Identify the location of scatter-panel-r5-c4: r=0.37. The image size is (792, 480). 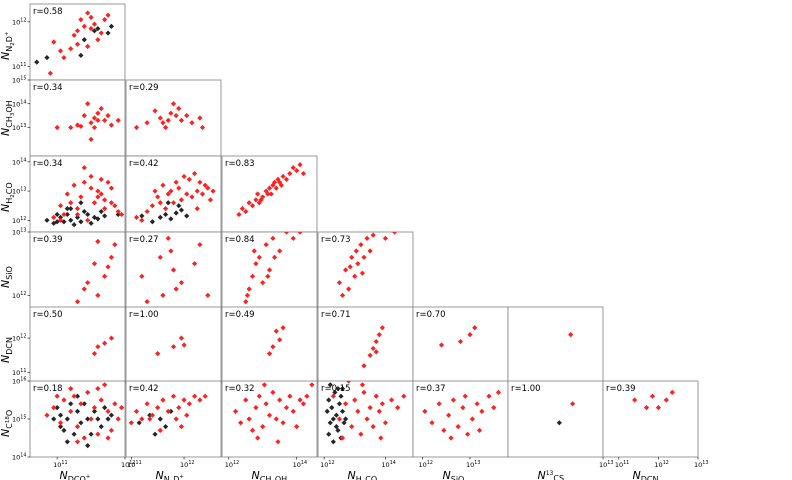
(460, 419).